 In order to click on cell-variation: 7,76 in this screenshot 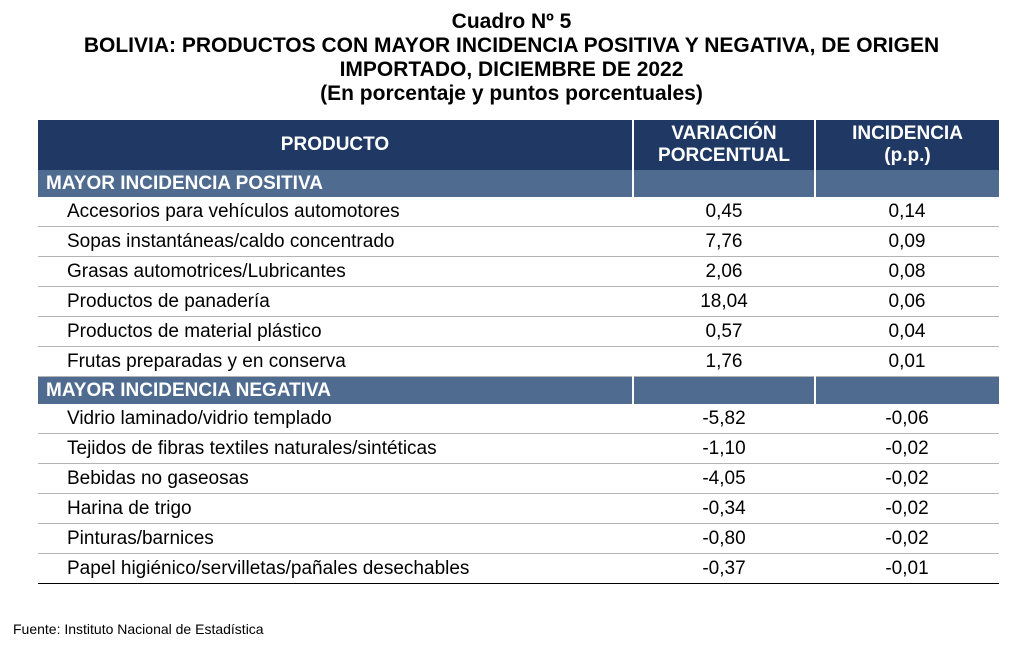, I will do `click(724, 241)`.